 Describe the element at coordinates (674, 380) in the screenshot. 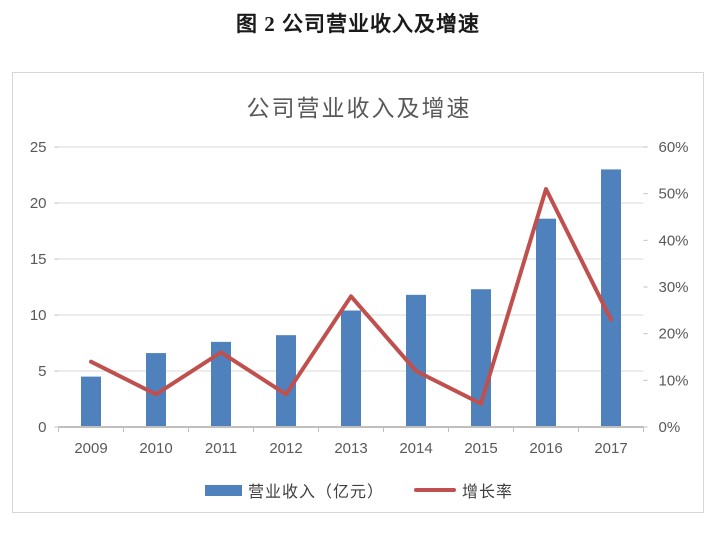

I see `right-axis-tick-label: 10%` at that location.